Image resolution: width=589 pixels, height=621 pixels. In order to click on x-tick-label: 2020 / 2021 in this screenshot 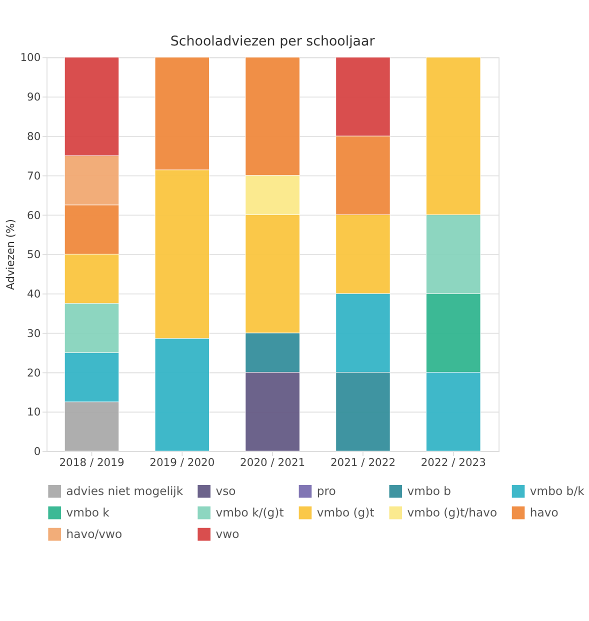, I will do `click(273, 462)`.